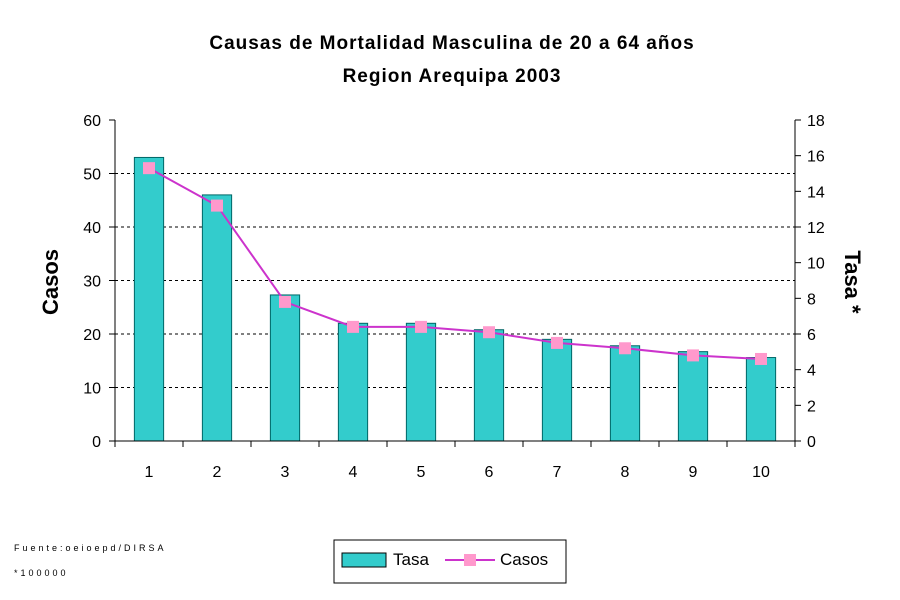  What do you see at coordinates (625, 472) in the screenshot?
I see `x-tick-label: 8` at bounding box center [625, 472].